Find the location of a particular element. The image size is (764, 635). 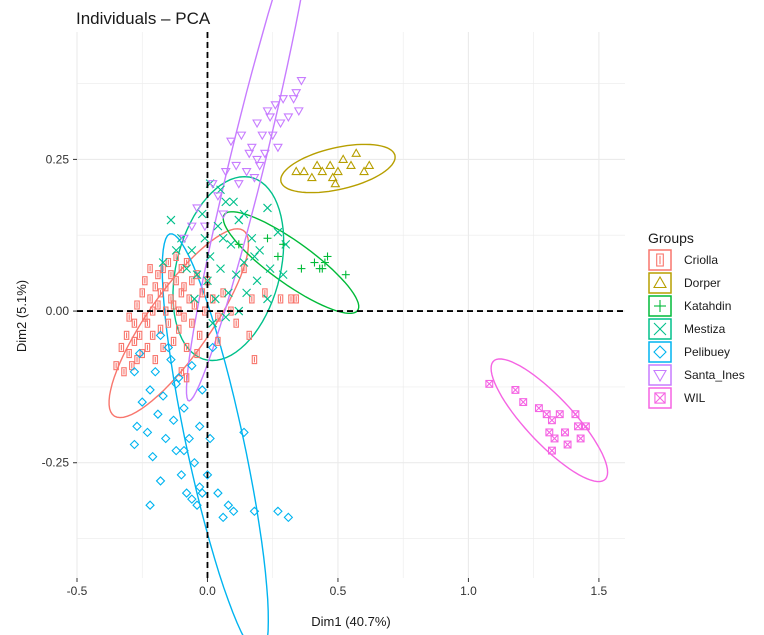

legend-marker-icon is located at coordinates (660, 352).